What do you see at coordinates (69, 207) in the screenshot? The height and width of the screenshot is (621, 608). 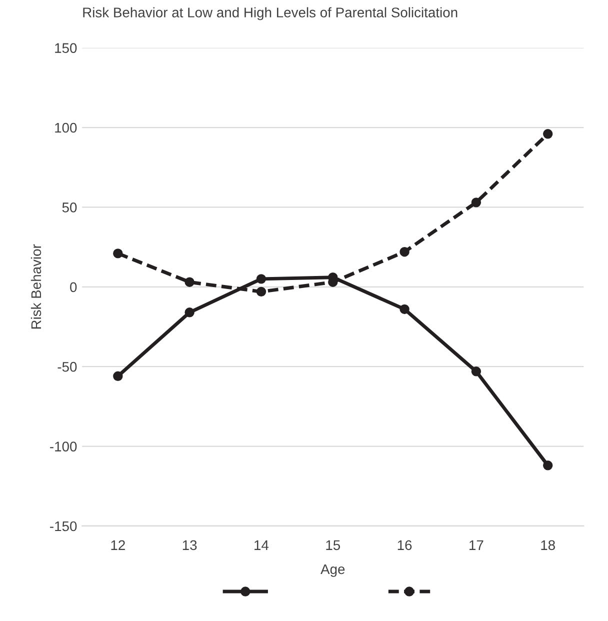 I see `y-tick-label: 50` at bounding box center [69, 207].